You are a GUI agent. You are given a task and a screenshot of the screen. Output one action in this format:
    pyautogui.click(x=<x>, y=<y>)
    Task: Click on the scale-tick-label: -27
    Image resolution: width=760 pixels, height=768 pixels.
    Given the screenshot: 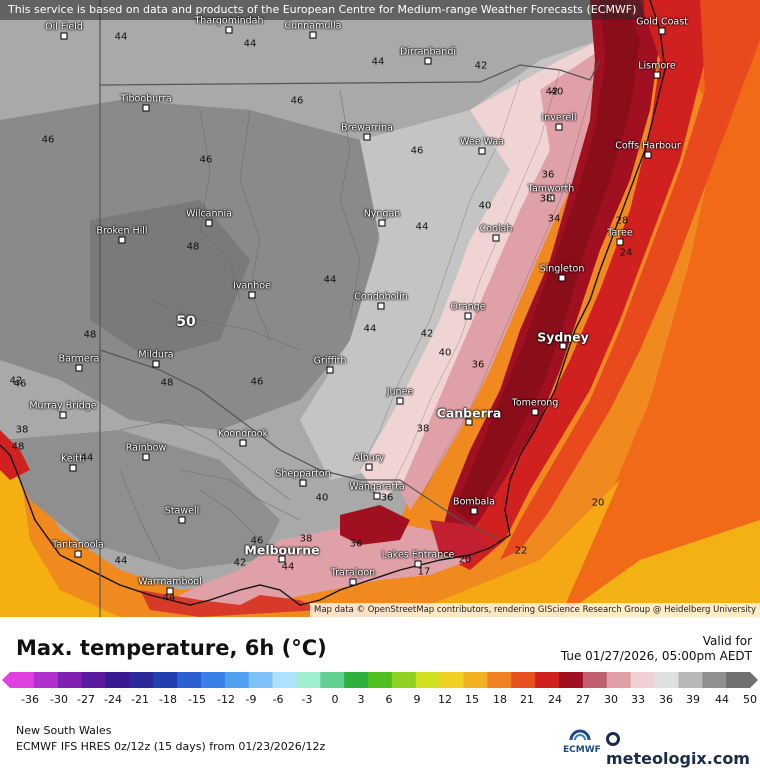 What is the action you would take?
    pyautogui.click(x=86, y=699)
    